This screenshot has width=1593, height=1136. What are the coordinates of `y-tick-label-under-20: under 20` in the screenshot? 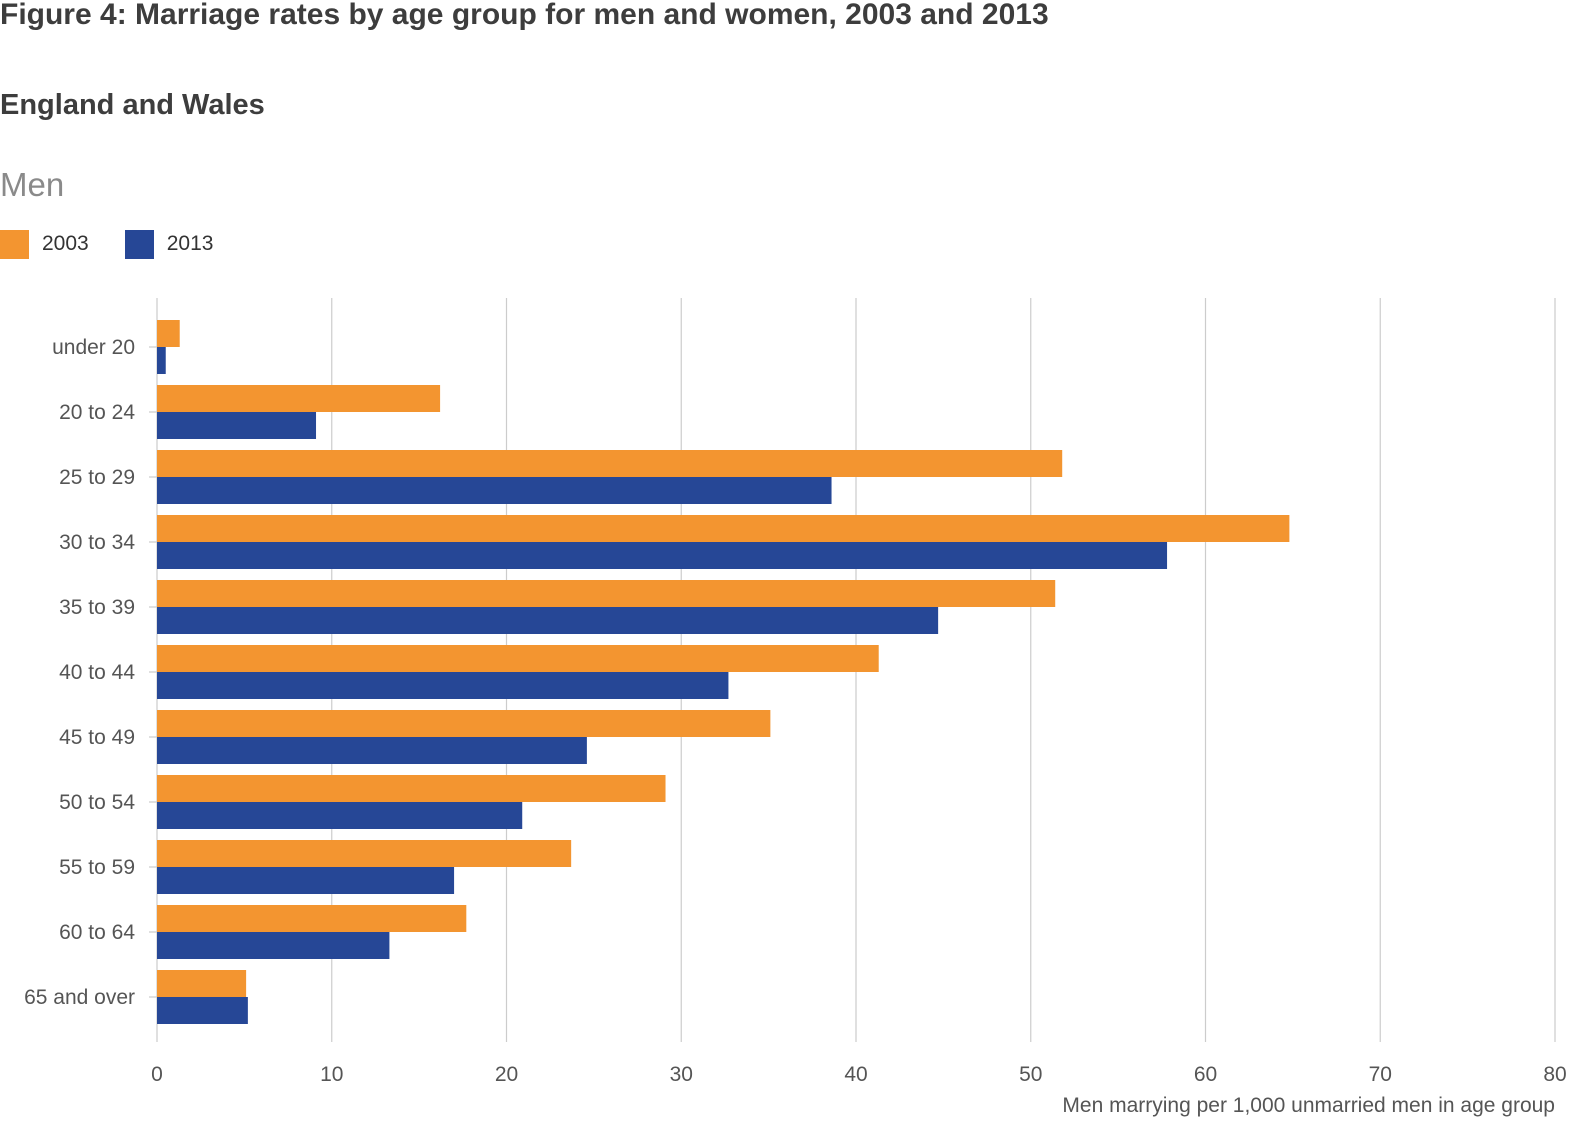 It's located at (93, 347).